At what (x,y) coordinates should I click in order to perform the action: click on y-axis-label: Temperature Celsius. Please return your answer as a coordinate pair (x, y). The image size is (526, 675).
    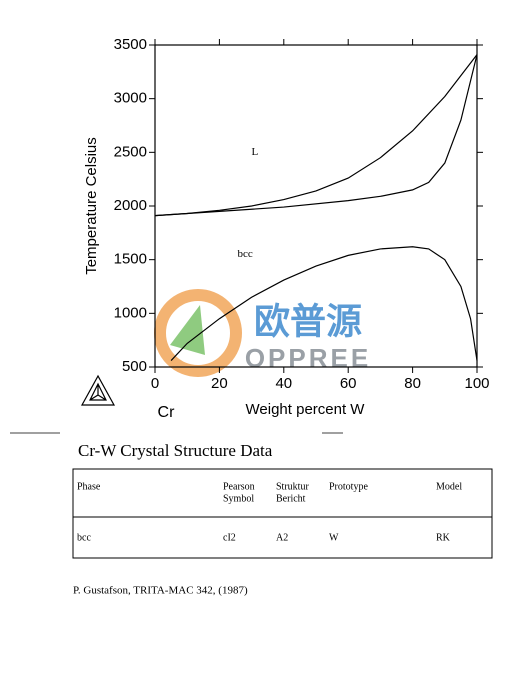
    Looking at the image, I should click on (91, 206).